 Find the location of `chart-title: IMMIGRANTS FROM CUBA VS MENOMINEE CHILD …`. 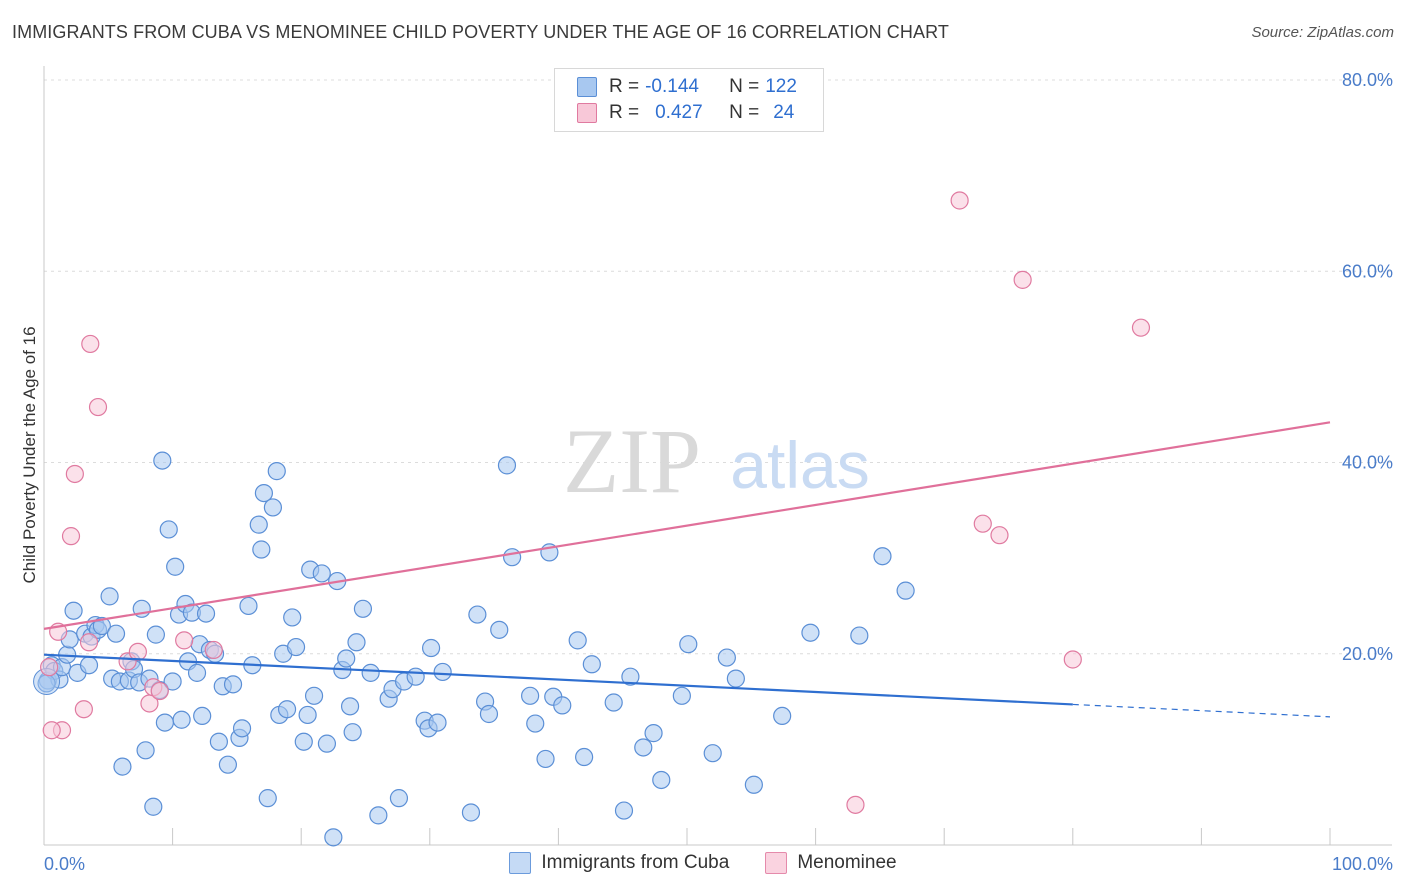

chart-title: IMMIGRANTS FROM CUBA VS MENOMINEE CHILD … is located at coordinates (480, 32).